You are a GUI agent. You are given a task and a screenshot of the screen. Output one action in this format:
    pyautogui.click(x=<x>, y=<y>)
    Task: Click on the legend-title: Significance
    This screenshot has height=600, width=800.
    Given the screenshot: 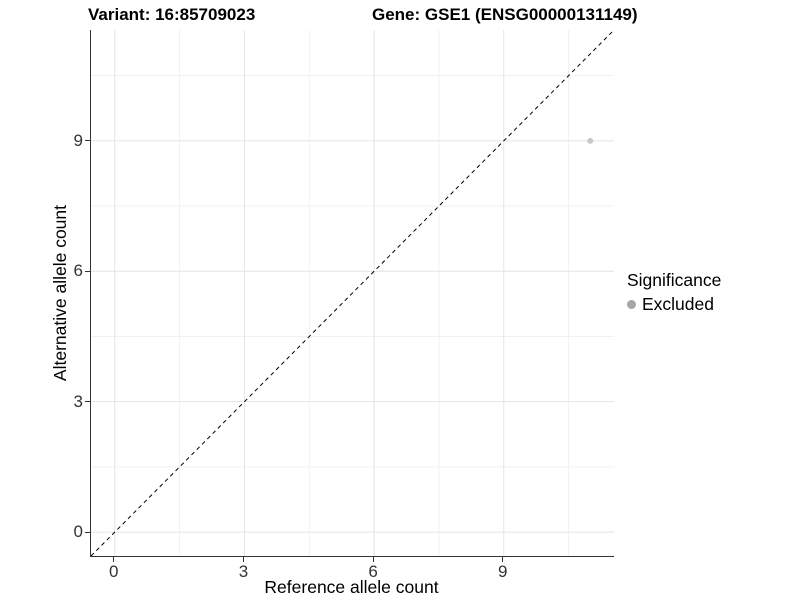 What is the action you would take?
    pyautogui.click(x=674, y=280)
    